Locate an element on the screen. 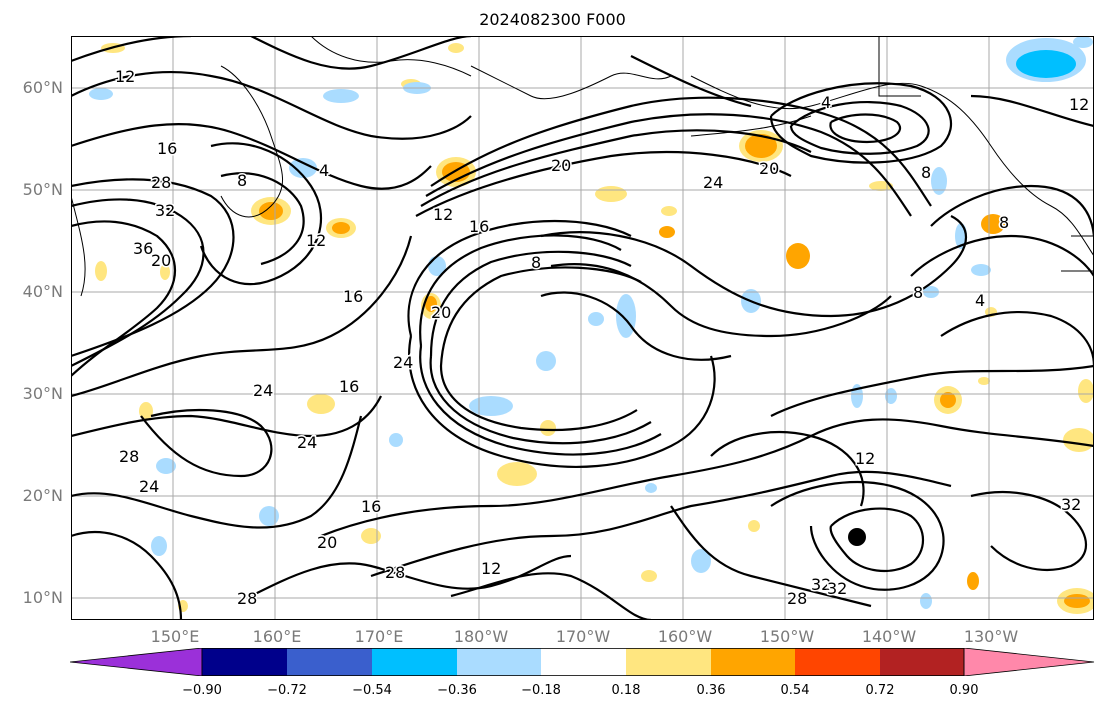 Image resolution: width=1105 pixels, height=712 pixels. colorbar-tick: 0.54 is located at coordinates (795, 690).